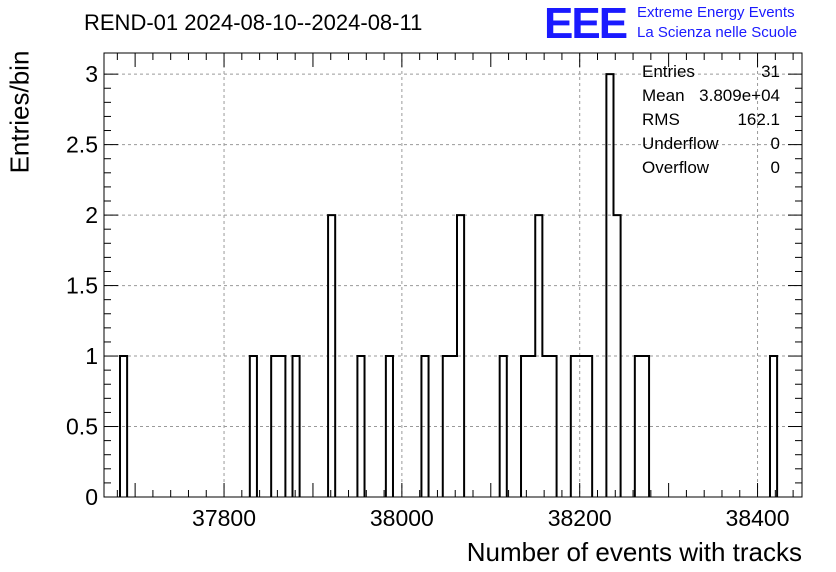 The height and width of the screenshot is (572, 836). What do you see at coordinates (663, 95) in the screenshot?
I see `stats-key: Mean` at bounding box center [663, 95].